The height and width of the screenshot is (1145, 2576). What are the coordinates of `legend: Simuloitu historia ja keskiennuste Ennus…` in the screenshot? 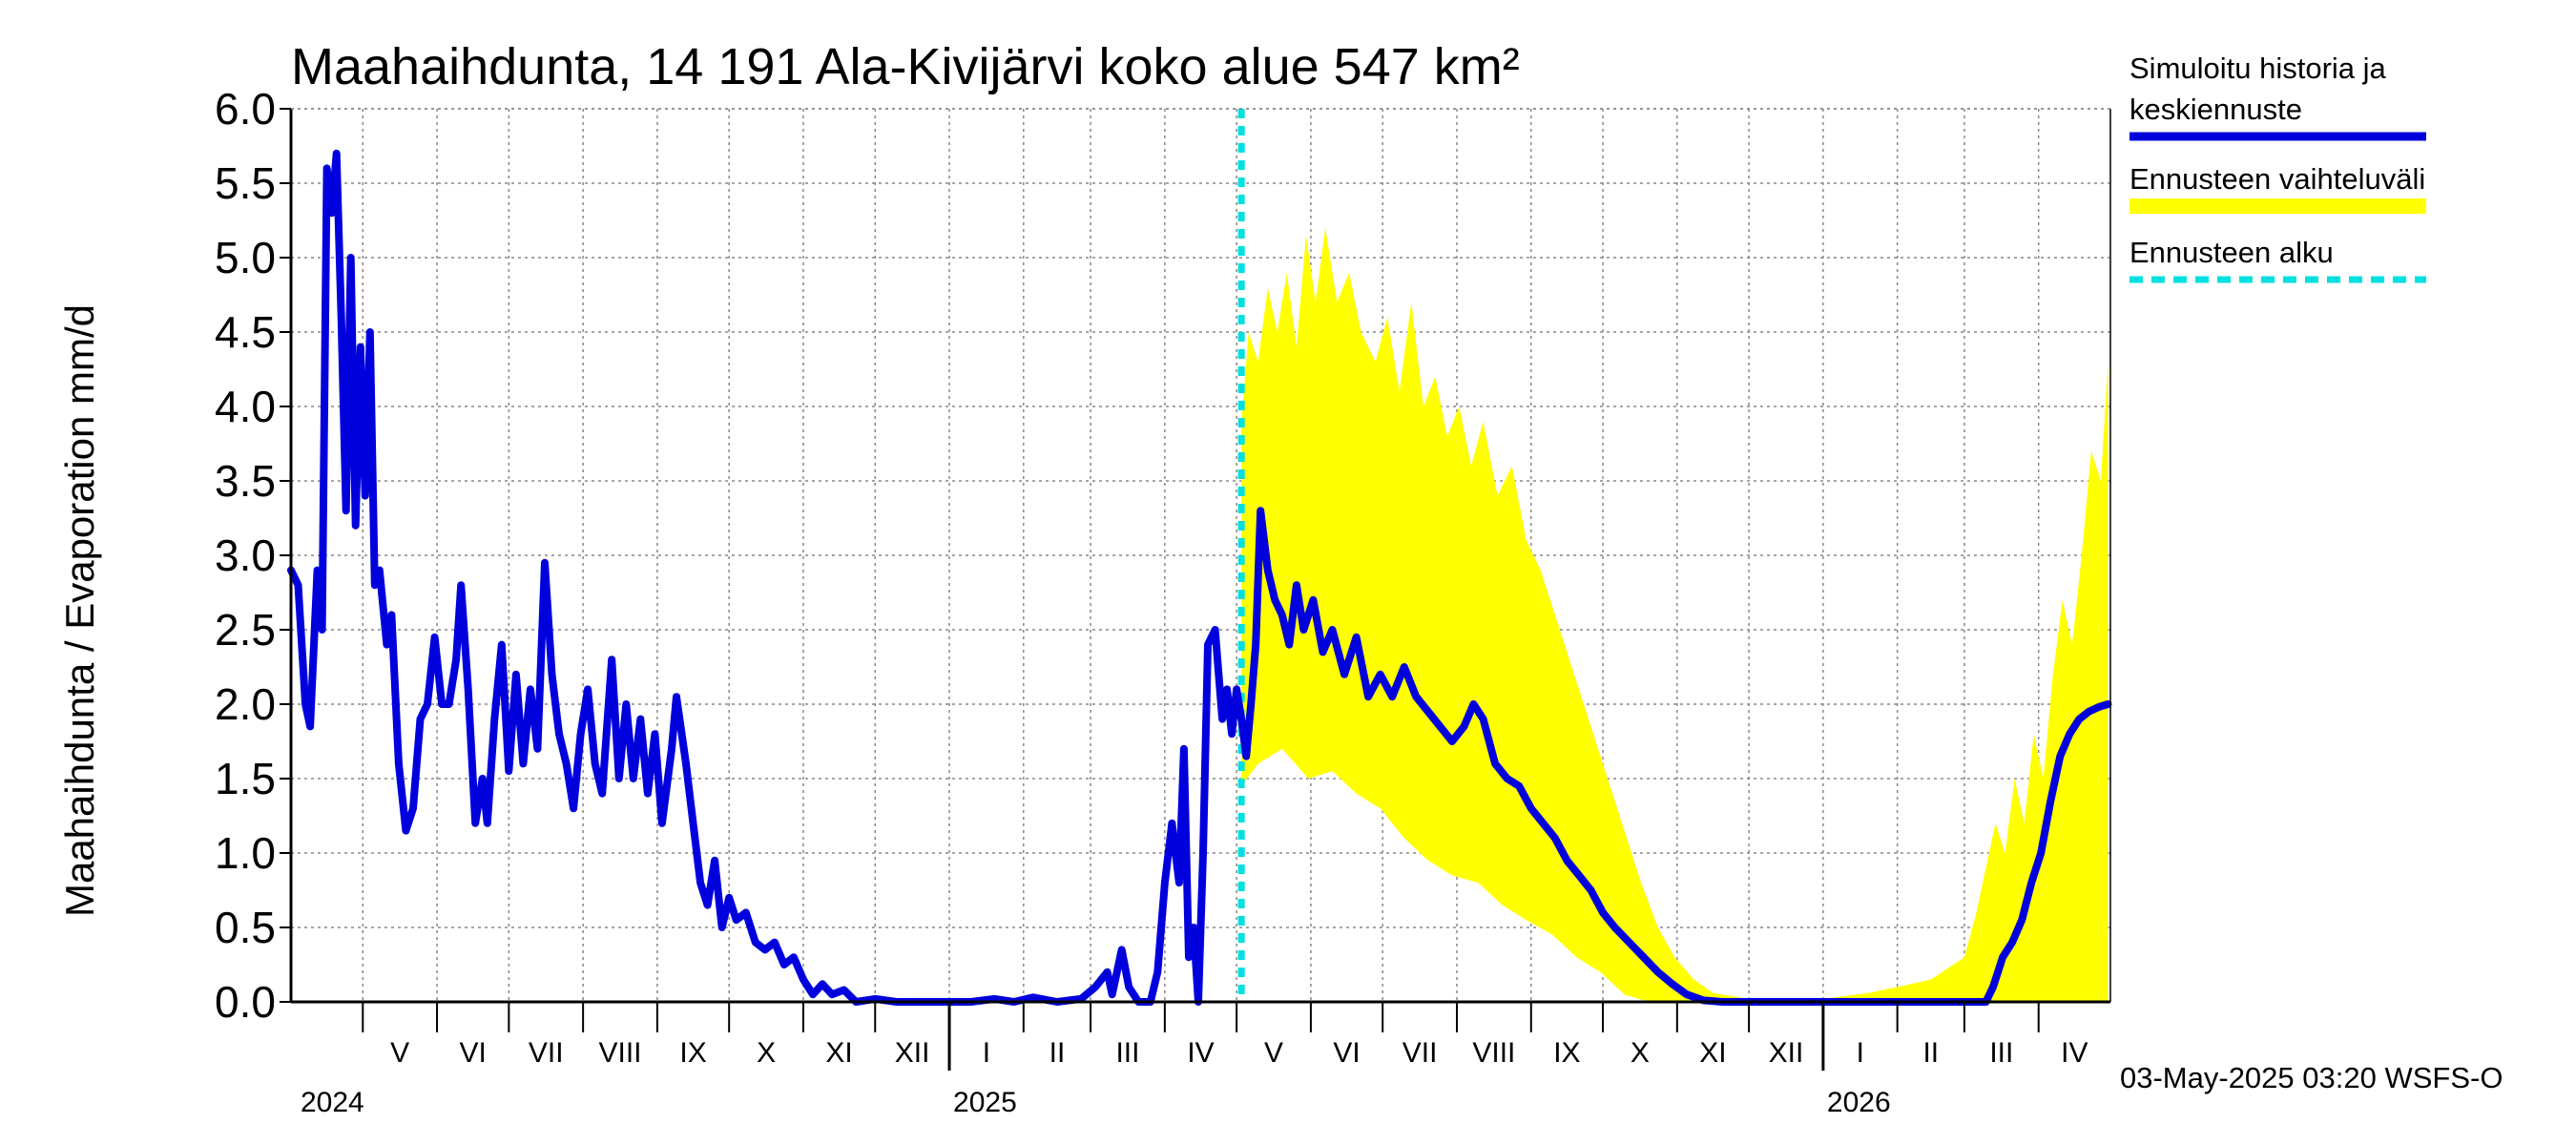 It's located at (2277, 167).